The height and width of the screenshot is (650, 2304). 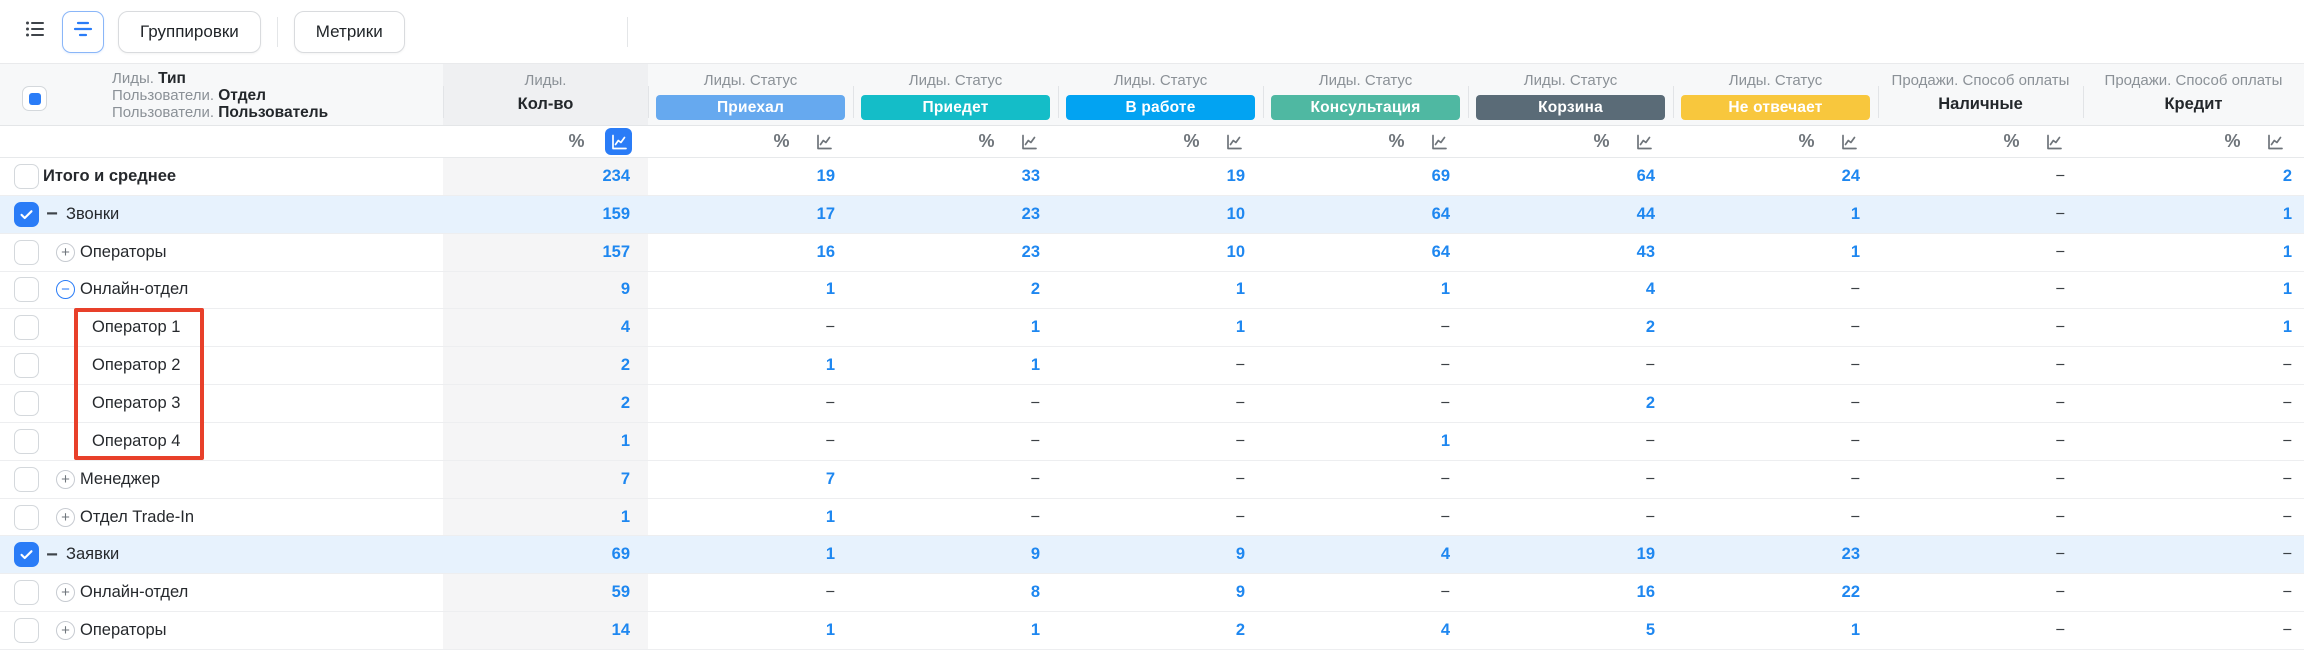 I want to click on tree-view-toggle, so click(x=83, y=31).